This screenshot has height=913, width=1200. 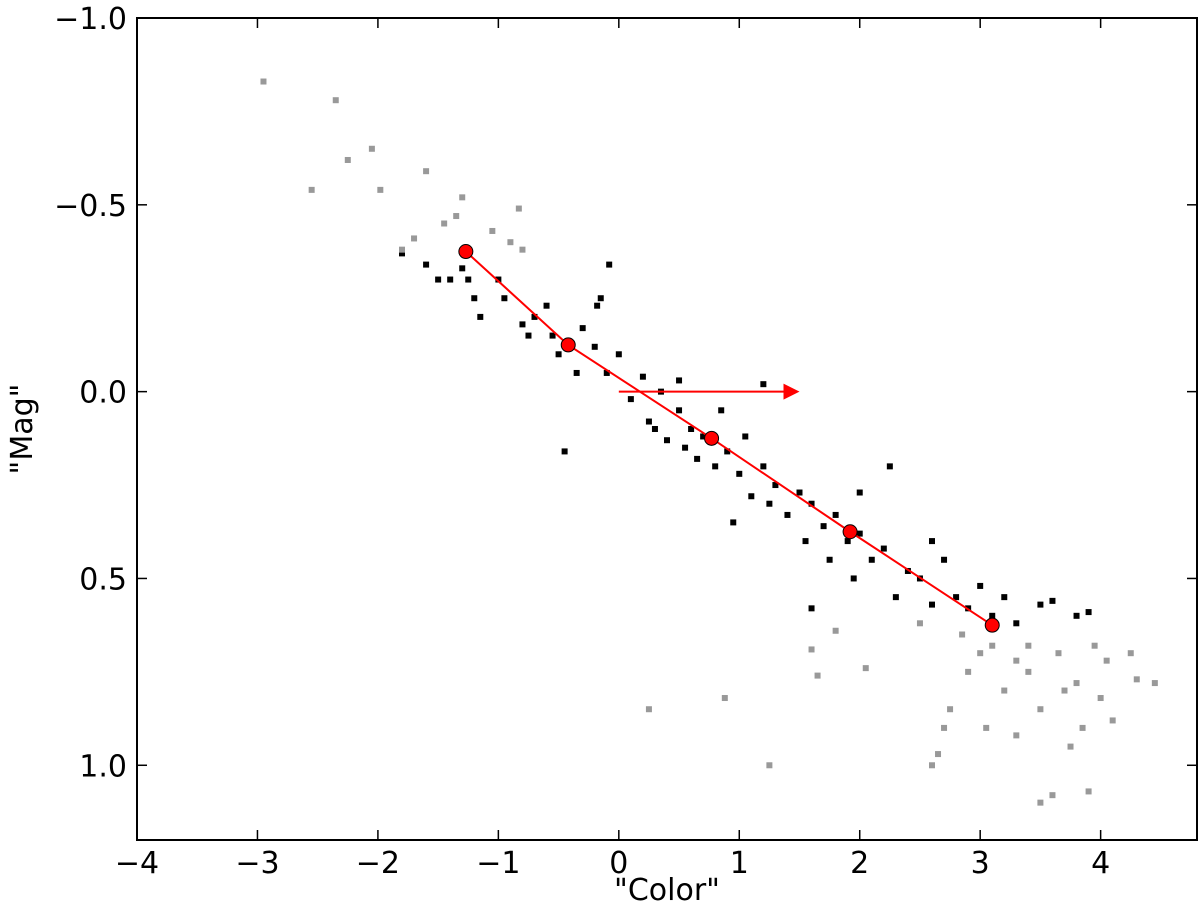 I want to click on y-tick-label: −1.0, so click(x=90, y=19).